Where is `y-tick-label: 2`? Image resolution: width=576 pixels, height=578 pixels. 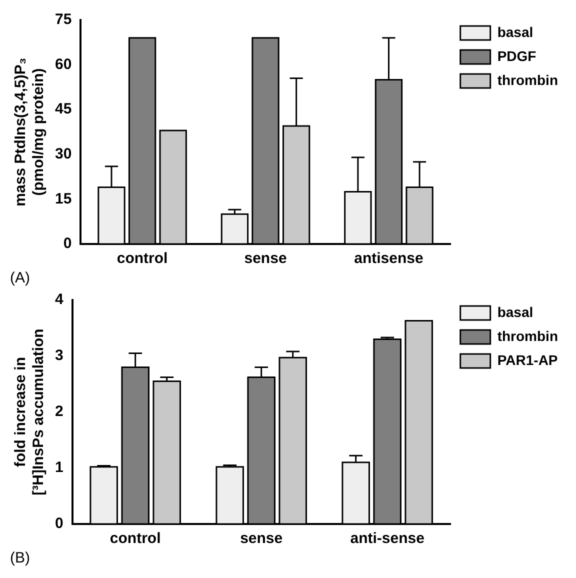 y-tick-label: 2 is located at coordinates (59, 411).